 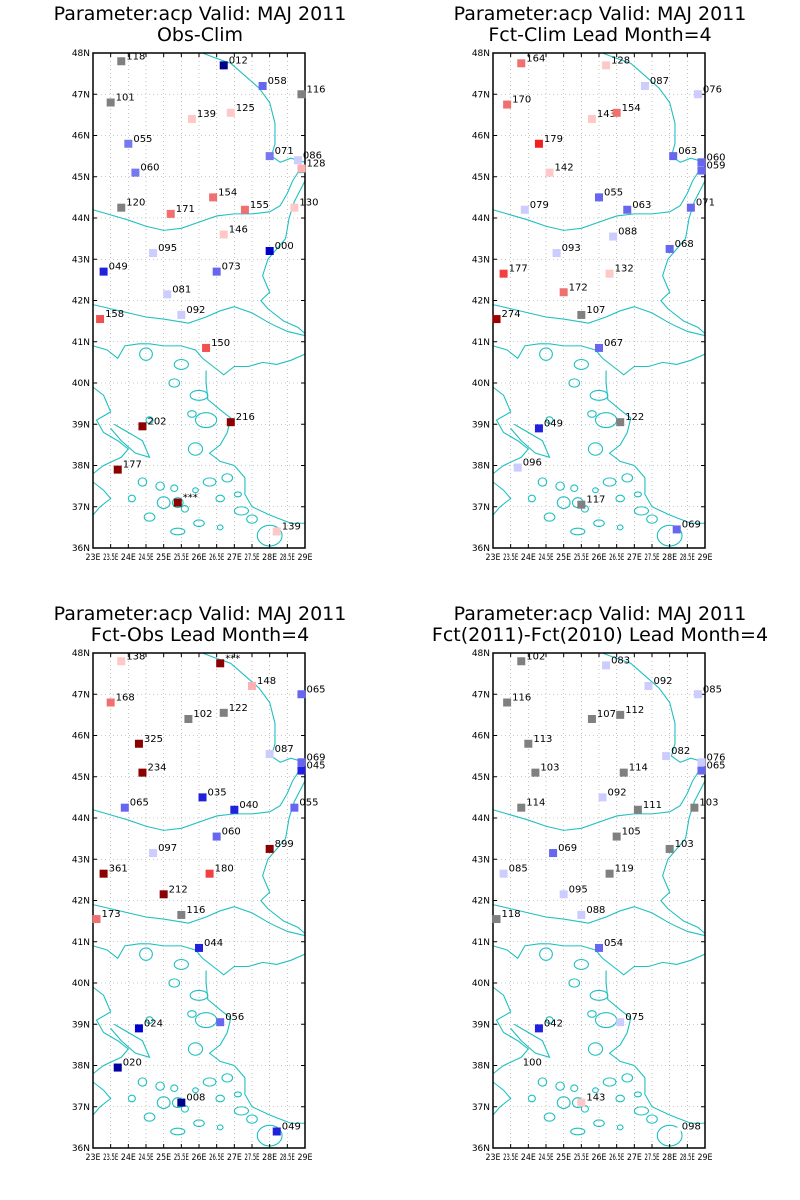 What do you see at coordinates (600, 35) in the screenshot?
I see `panel-title-line2: Fct-Clim Lead Month=4` at bounding box center [600, 35].